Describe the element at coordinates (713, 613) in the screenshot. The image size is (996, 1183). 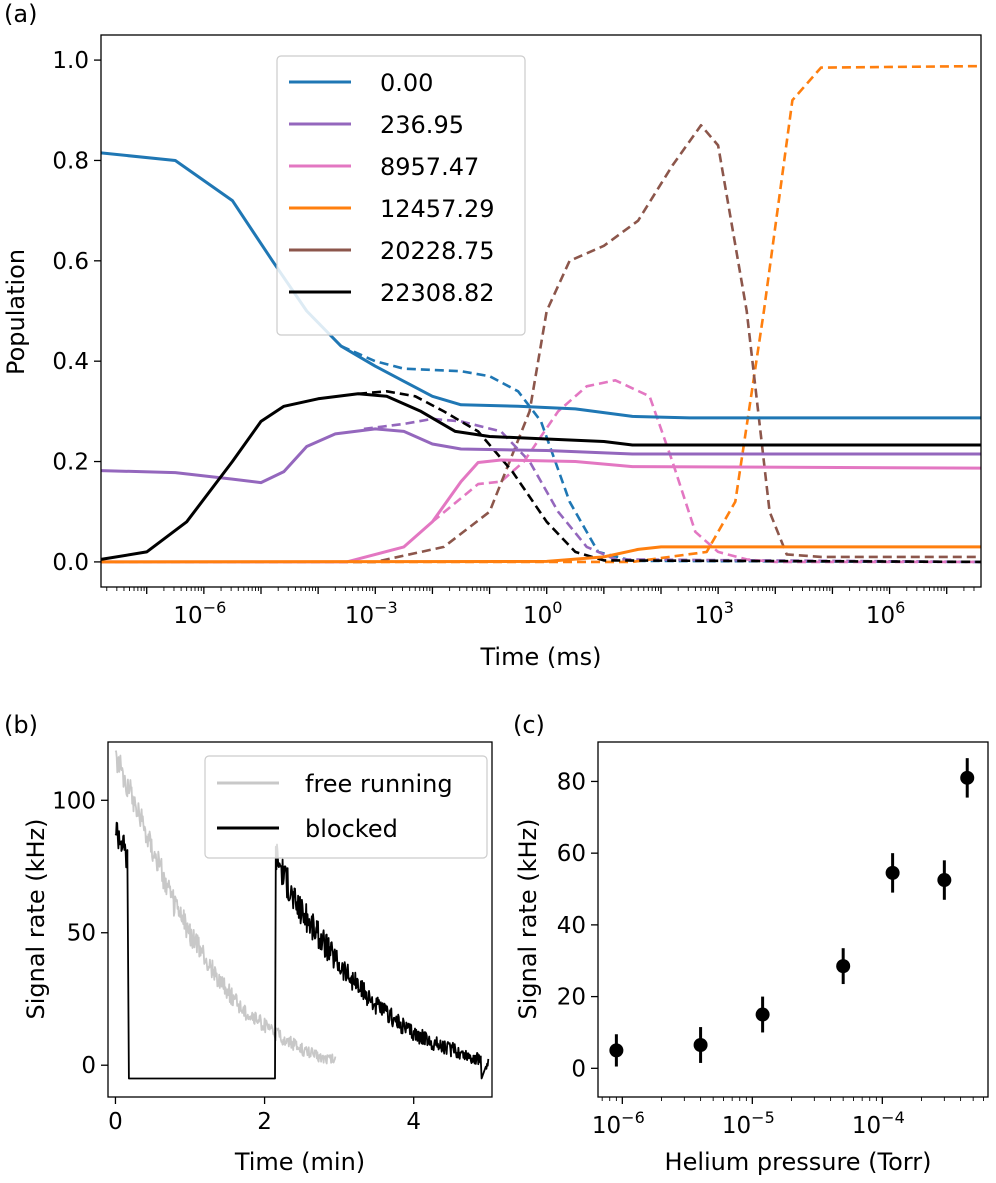
I see `x-tick-label: 10³` at that location.